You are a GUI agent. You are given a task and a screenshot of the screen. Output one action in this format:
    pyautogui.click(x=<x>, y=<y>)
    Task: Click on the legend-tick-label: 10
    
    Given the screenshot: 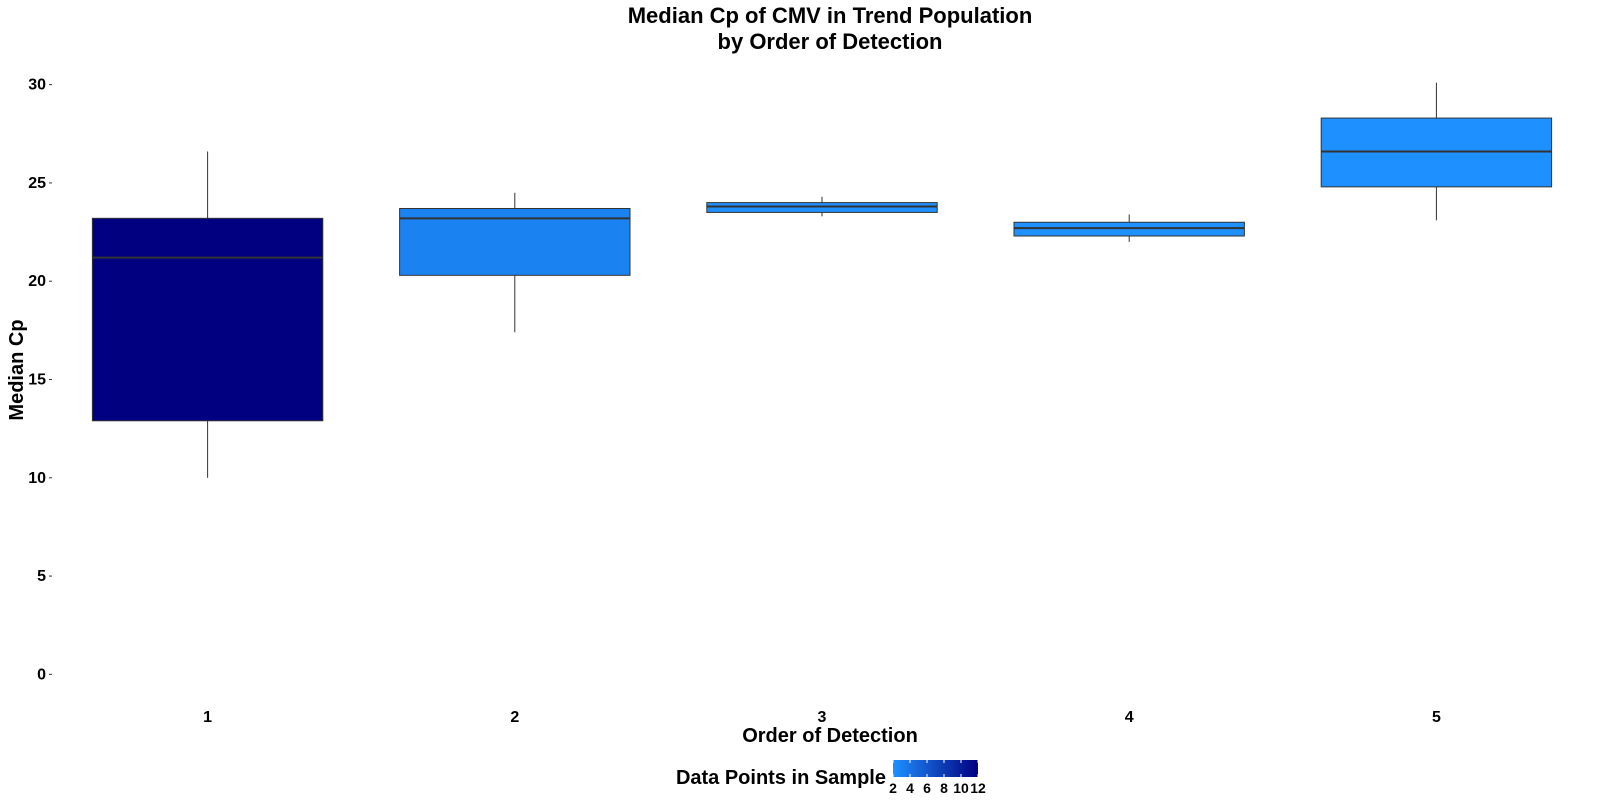 What is the action you would take?
    pyautogui.click(x=961, y=788)
    